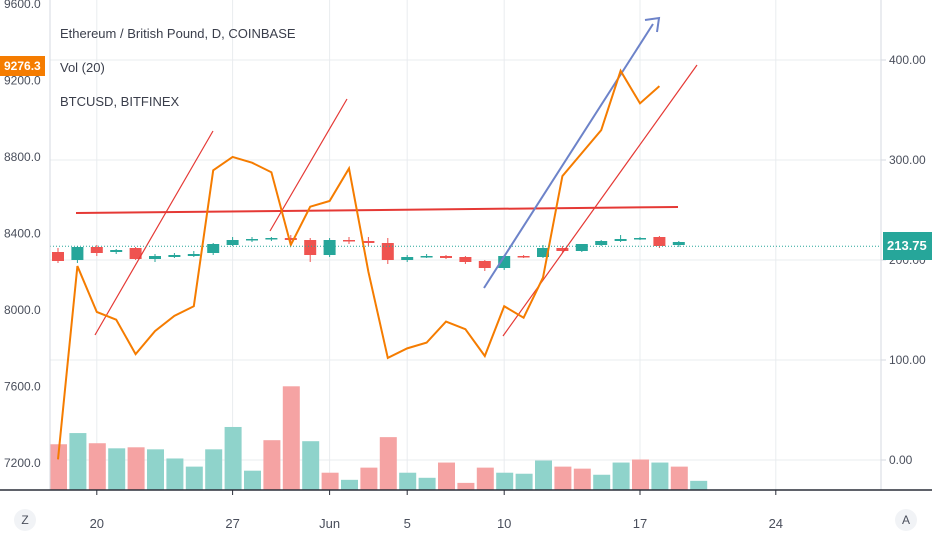 The image size is (932, 550). I want to click on right-scale-button: A, so click(906, 520).